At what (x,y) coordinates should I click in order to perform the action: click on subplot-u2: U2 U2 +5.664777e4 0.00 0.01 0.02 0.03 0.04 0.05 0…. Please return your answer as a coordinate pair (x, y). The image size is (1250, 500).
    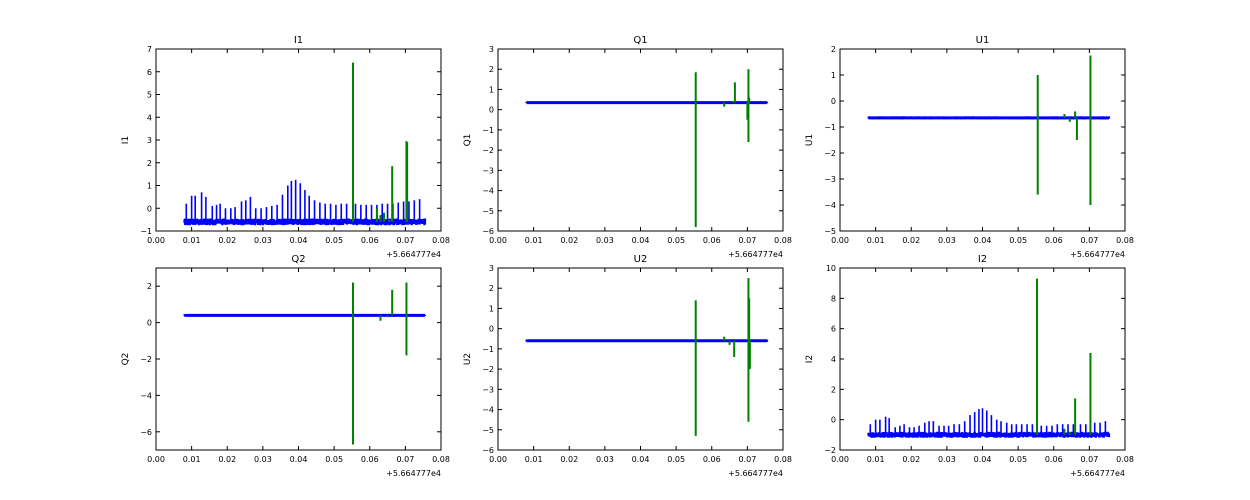
    Looking at the image, I should click on (627, 366).